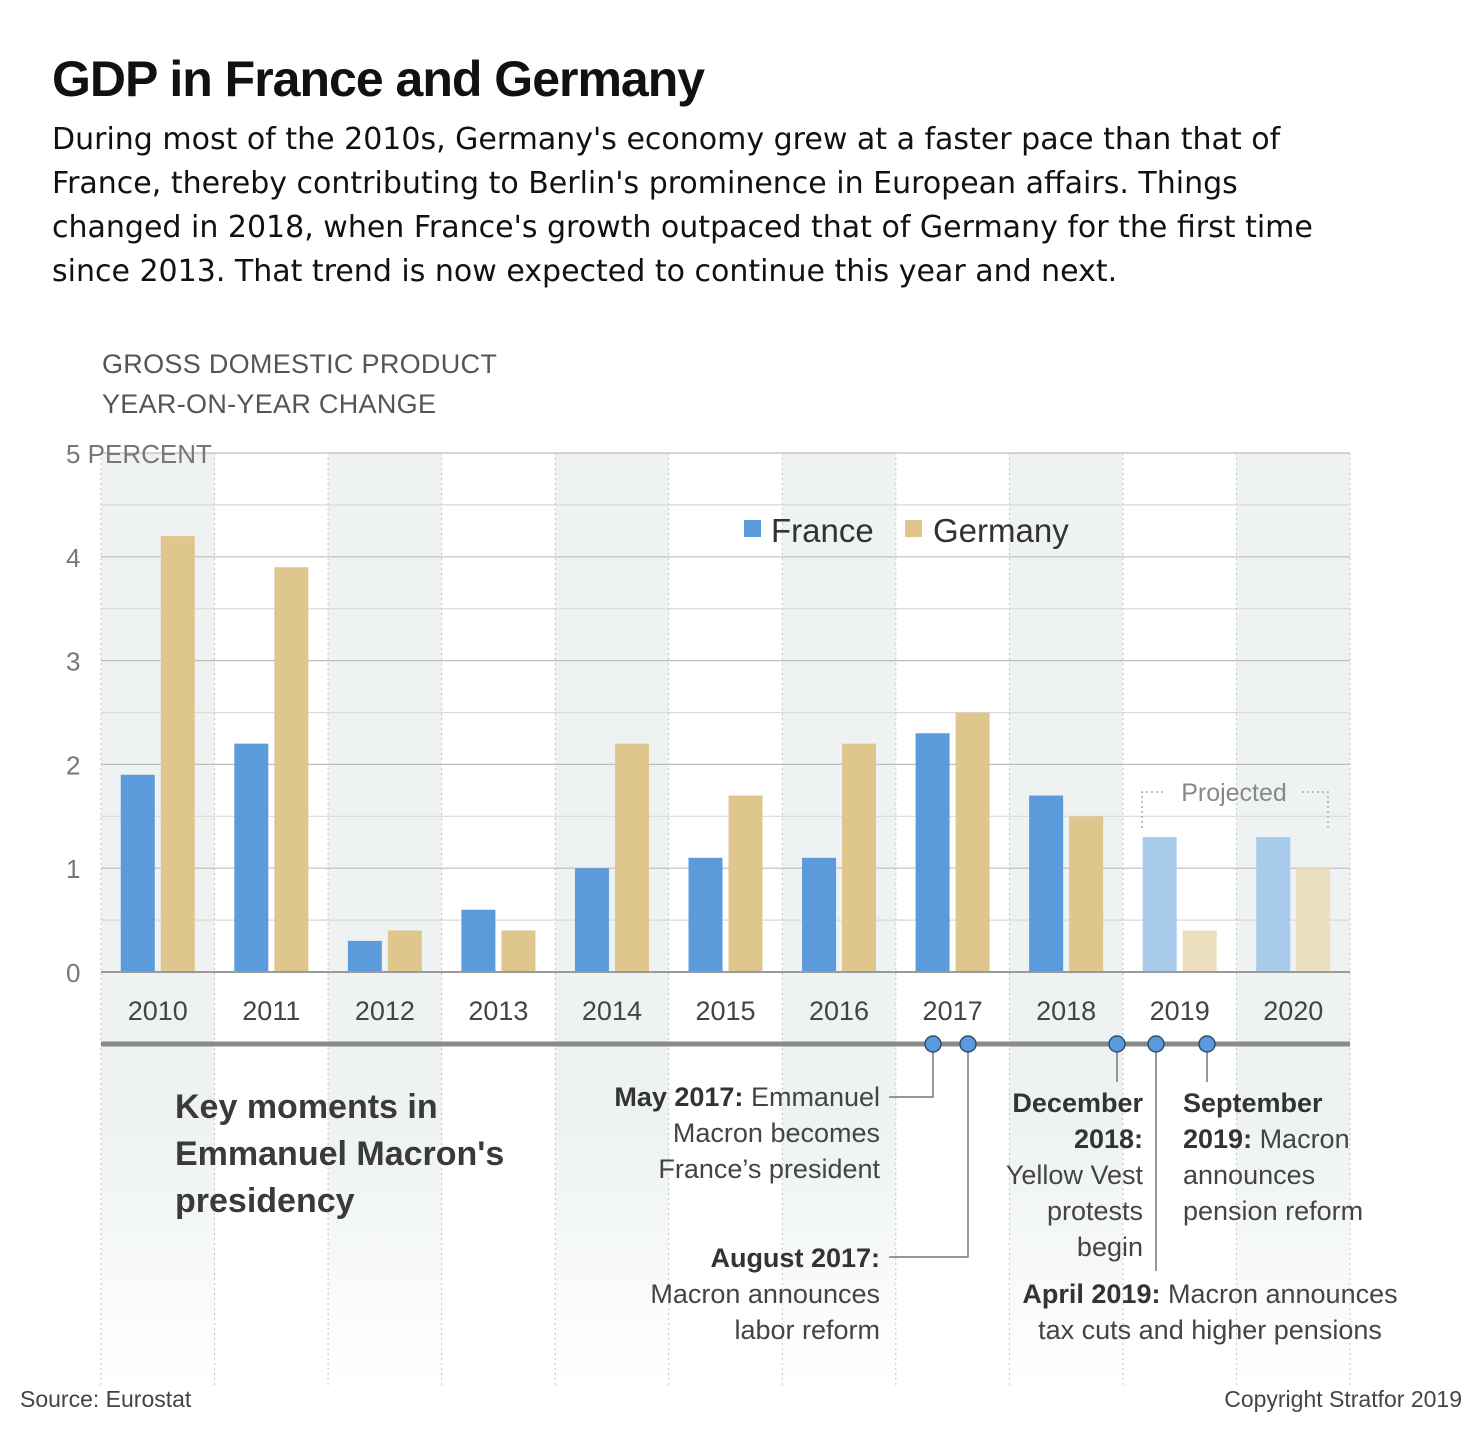  What do you see at coordinates (859, 857) in the screenshot?
I see `bar-germany-2016` at bounding box center [859, 857].